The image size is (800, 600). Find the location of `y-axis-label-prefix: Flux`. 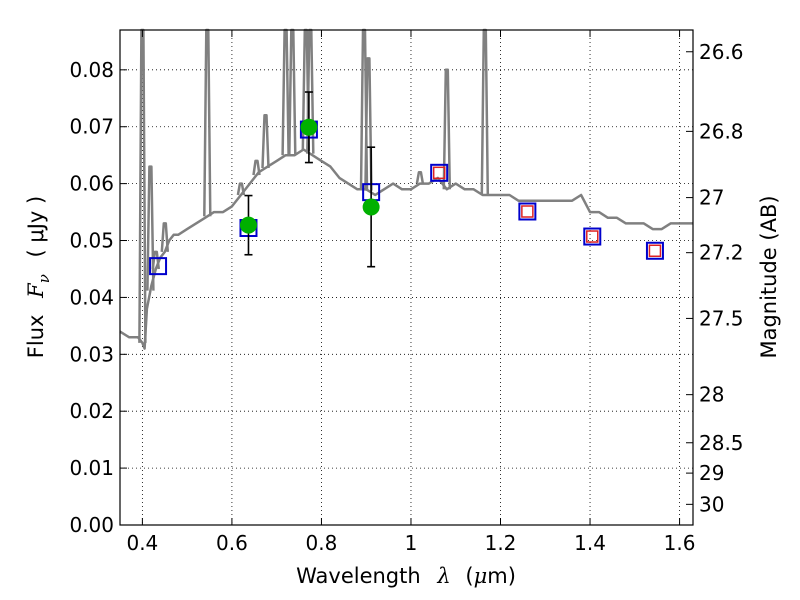

y-axis-label-prefix: Flux is located at coordinates (36, 337).